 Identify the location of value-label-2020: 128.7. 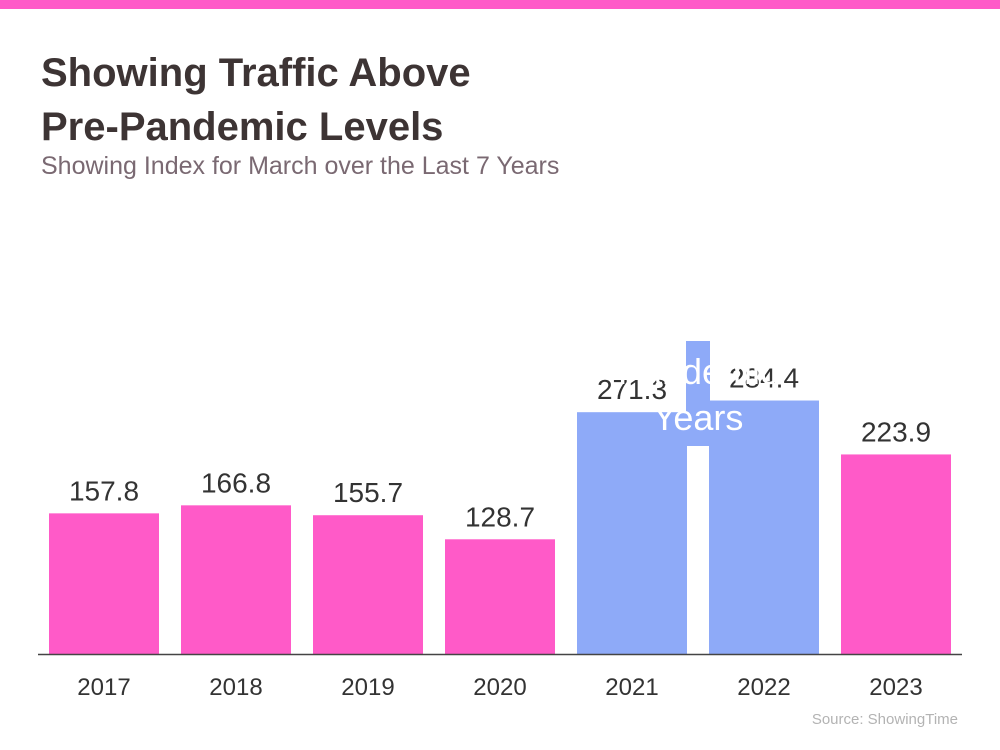
(500, 516).